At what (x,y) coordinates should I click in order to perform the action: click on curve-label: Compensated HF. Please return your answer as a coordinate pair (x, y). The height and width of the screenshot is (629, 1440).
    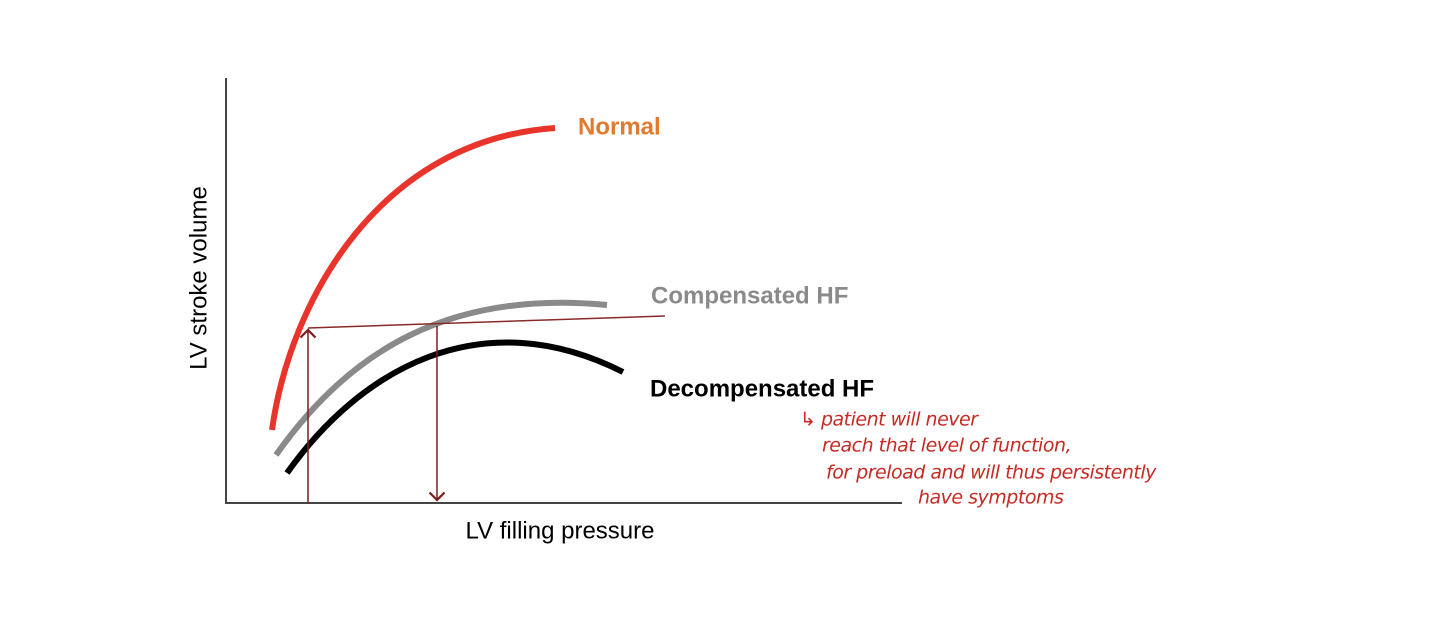
    Looking at the image, I should click on (749, 295).